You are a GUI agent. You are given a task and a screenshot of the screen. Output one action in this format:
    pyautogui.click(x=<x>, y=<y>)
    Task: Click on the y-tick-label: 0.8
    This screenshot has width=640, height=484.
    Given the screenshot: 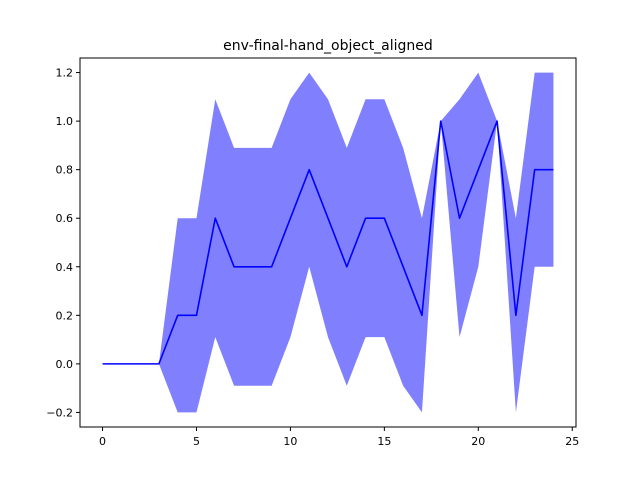 What is the action you would take?
    pyautogui.click(x=65, y=170)
    